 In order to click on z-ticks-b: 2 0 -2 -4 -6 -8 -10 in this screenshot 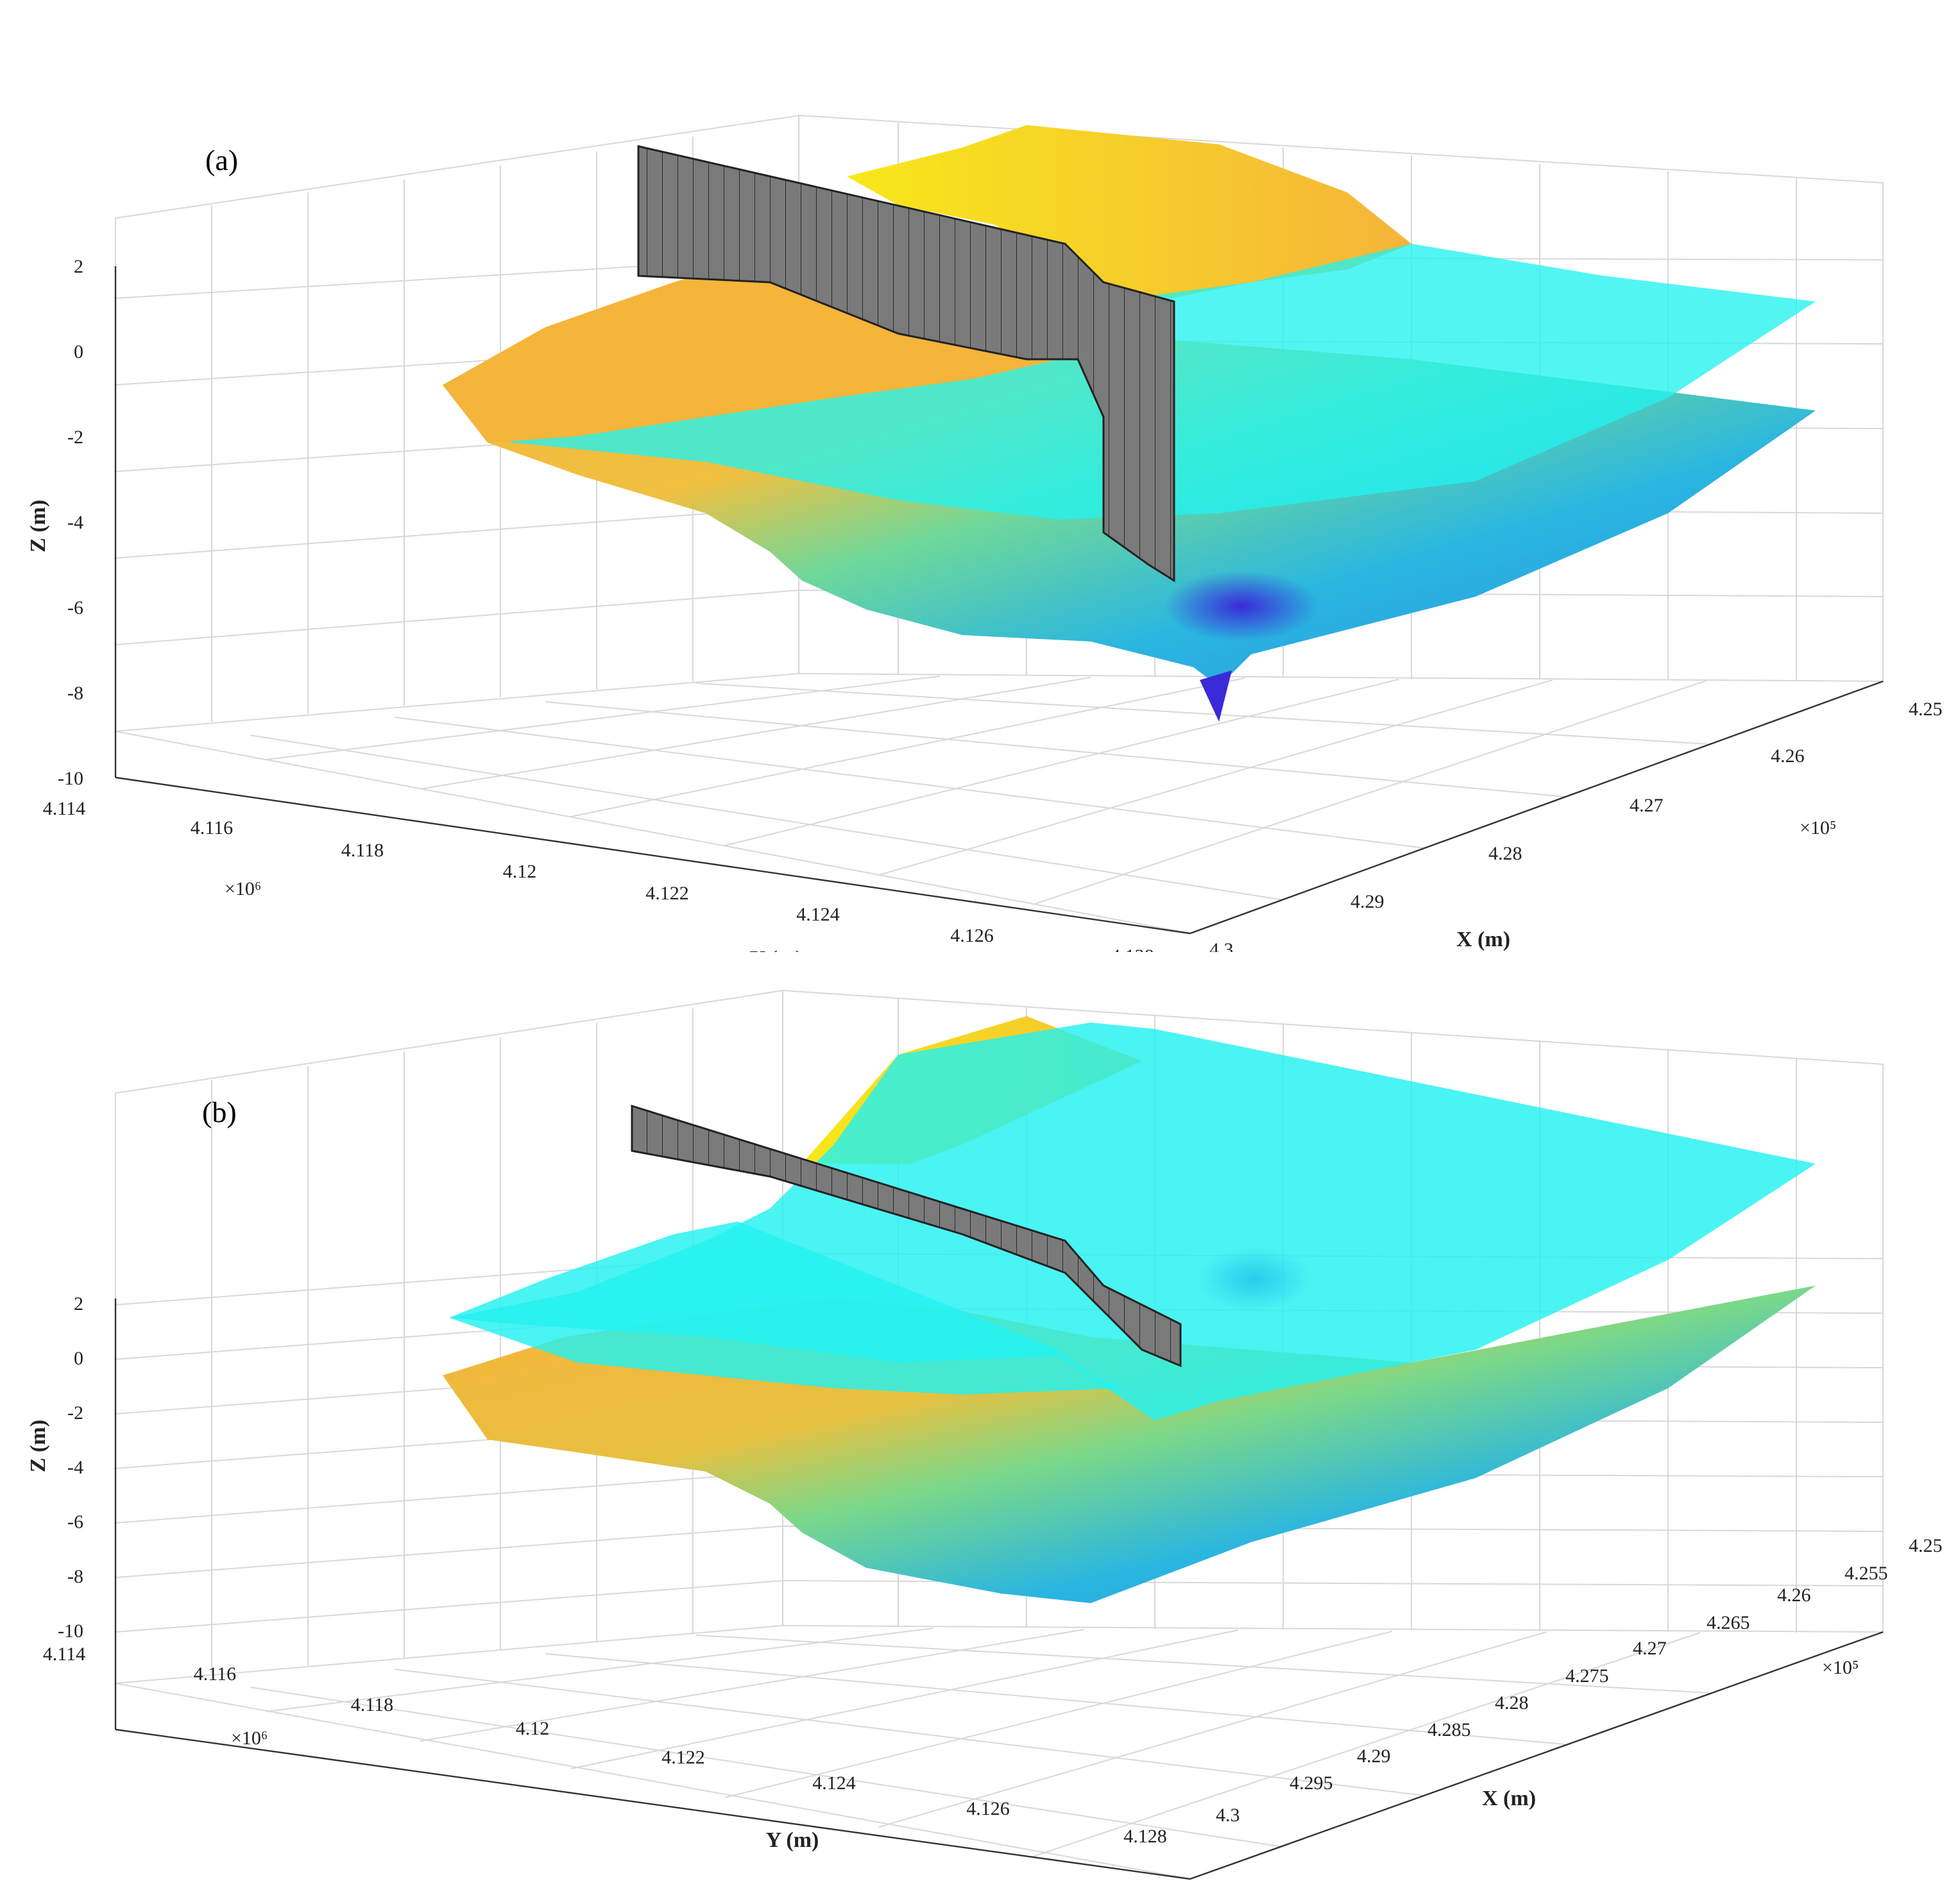, I will do `click(70, 1467)`.